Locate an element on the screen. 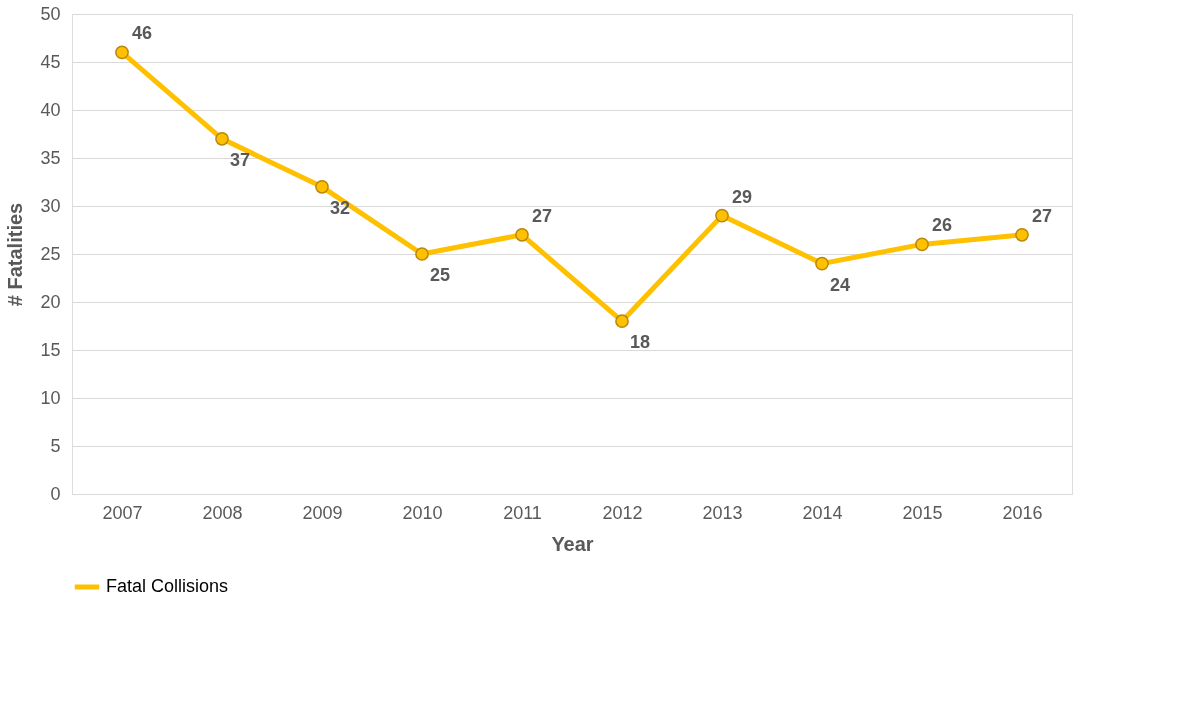  data-label: 24 is located at coordinates (840, 284).